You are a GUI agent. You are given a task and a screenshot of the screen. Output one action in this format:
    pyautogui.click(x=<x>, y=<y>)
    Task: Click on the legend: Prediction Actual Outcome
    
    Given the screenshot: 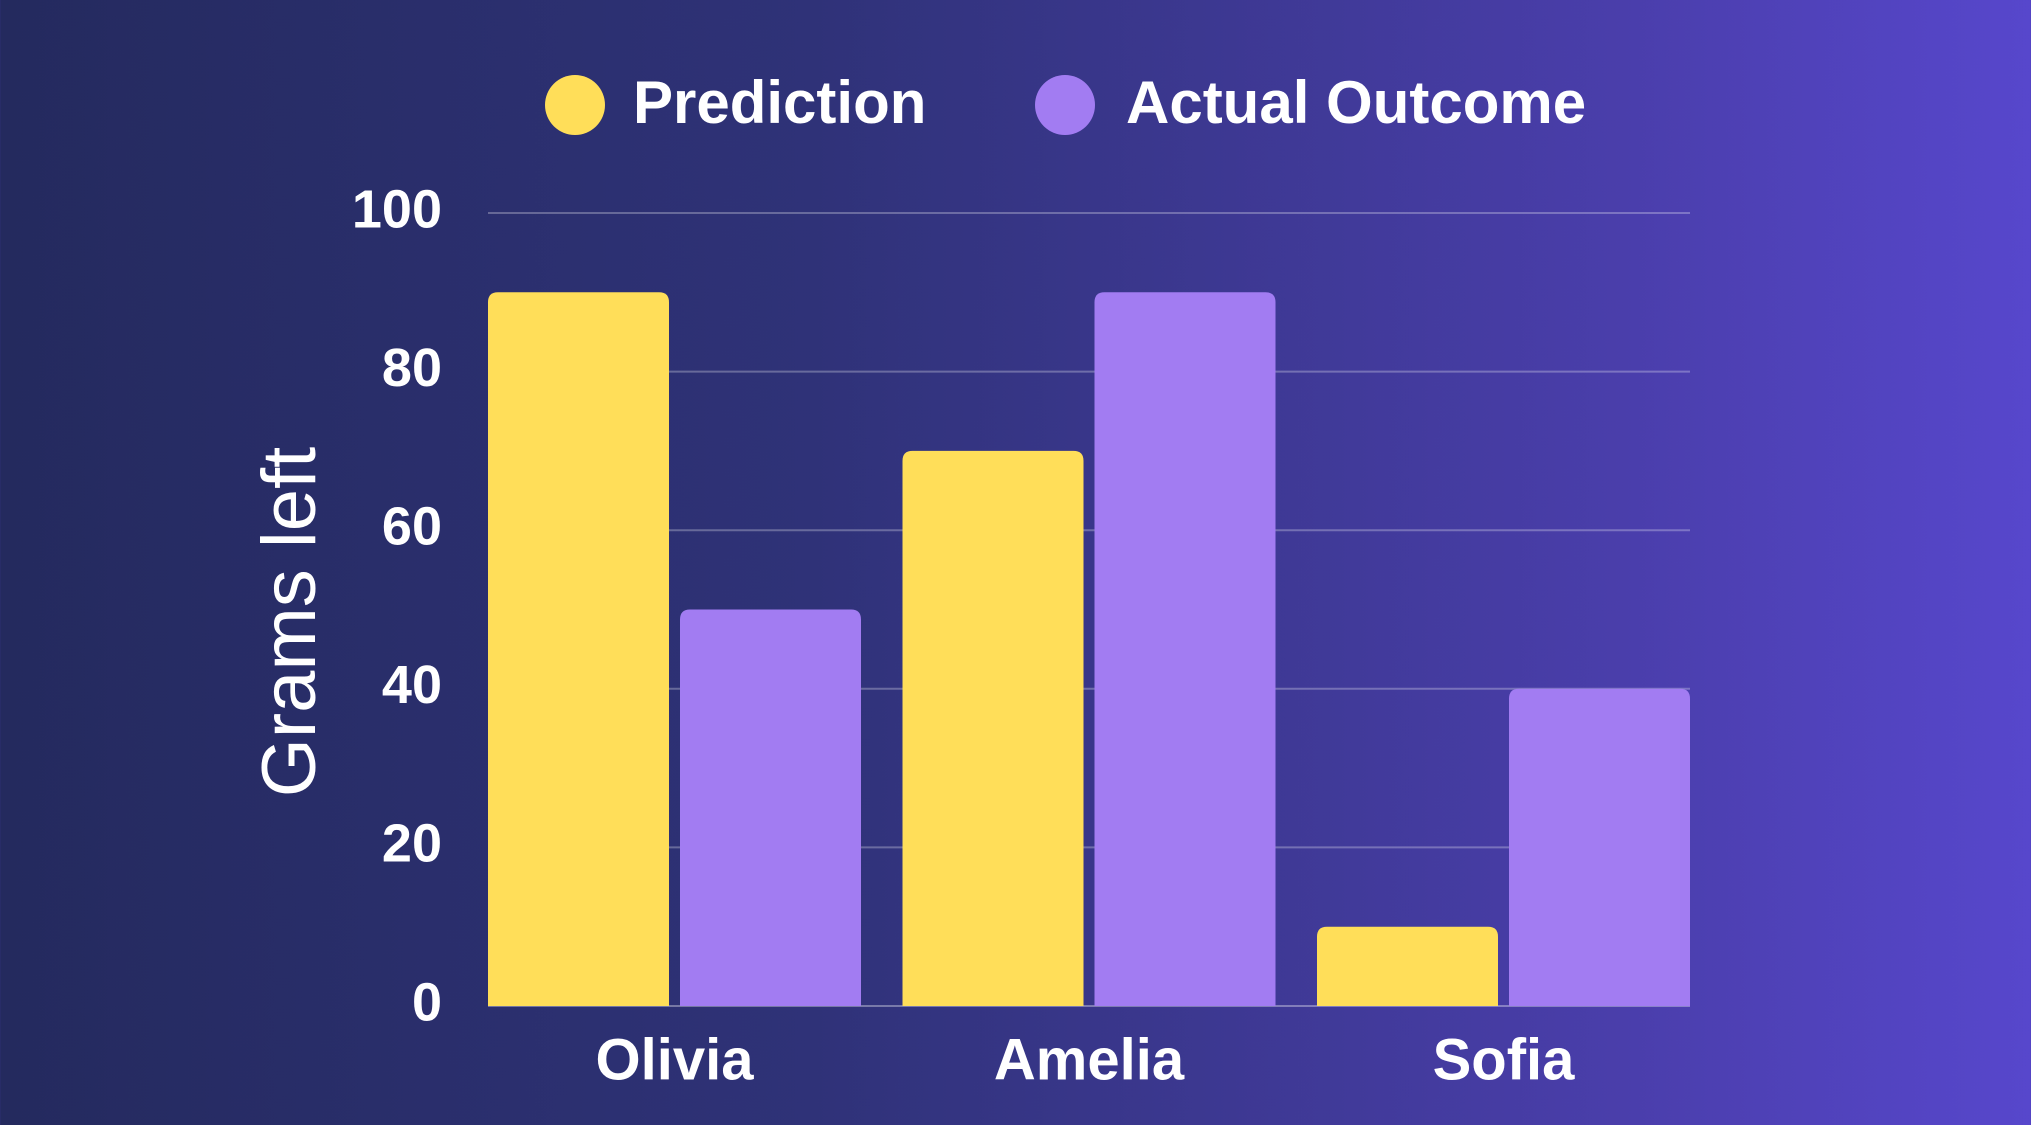 What is the action you would take?
    pyautogui.click(x=1065, y=102)
    